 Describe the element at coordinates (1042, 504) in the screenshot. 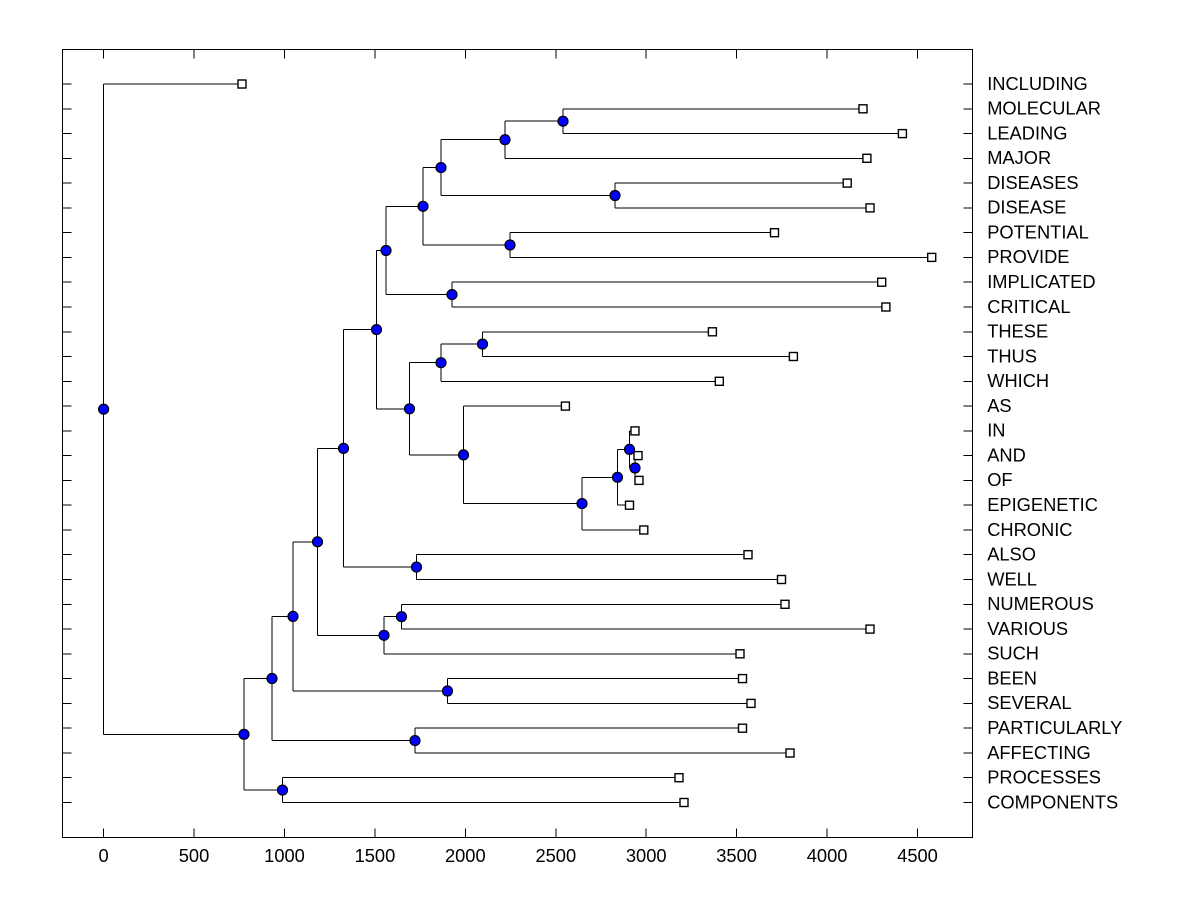

I see `svg-text: EPIGENETIC` at that location.